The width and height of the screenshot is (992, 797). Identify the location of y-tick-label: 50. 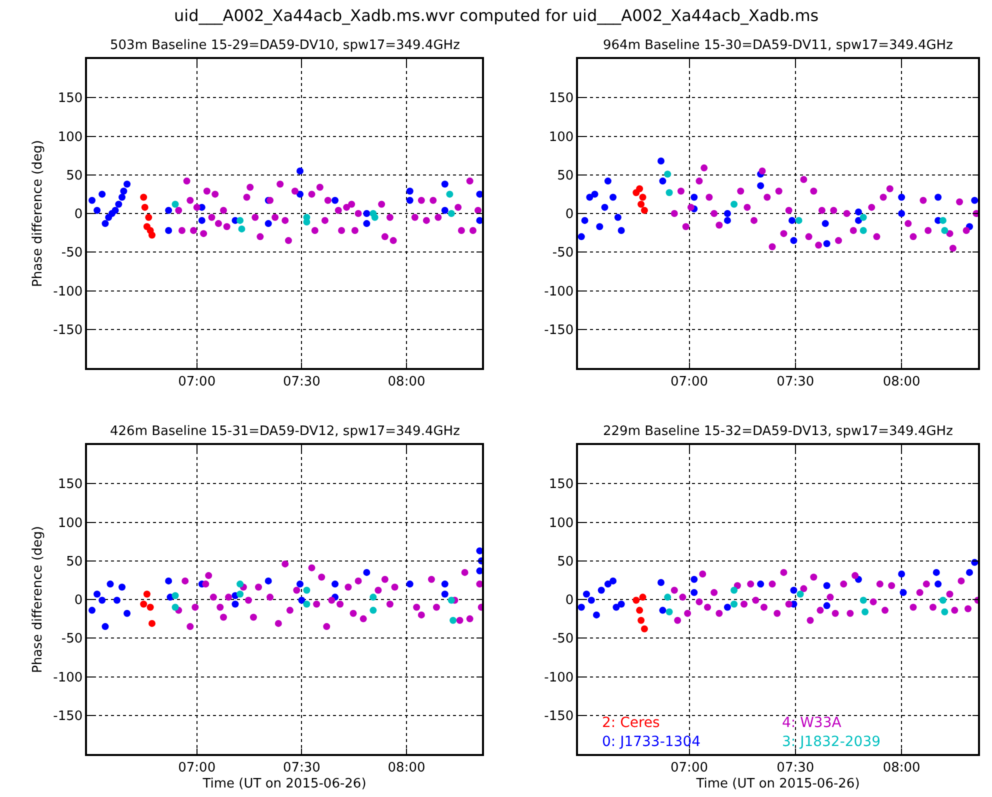
(565, 176).